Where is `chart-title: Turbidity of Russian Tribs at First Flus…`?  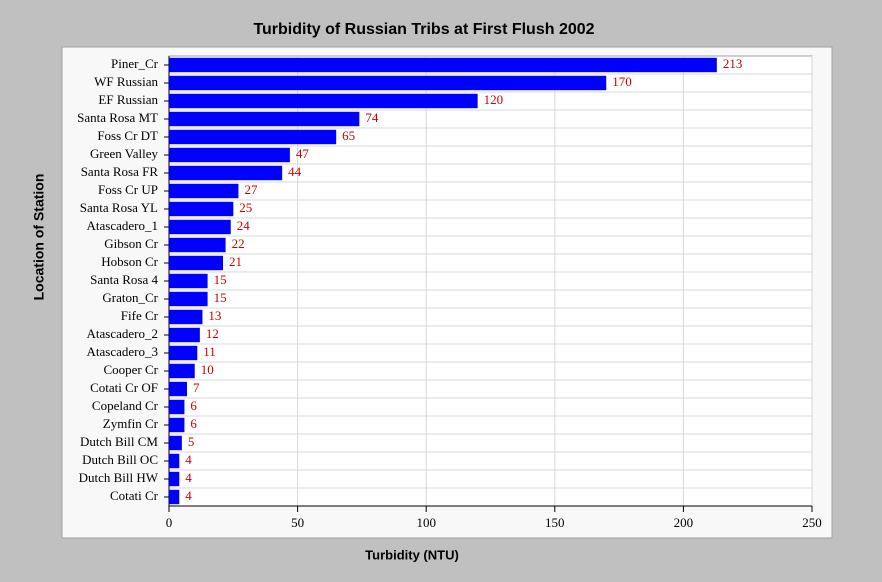
chart-title: Turbidity of Russian Tribs at First Flus… is located at coordinates (423, 29).